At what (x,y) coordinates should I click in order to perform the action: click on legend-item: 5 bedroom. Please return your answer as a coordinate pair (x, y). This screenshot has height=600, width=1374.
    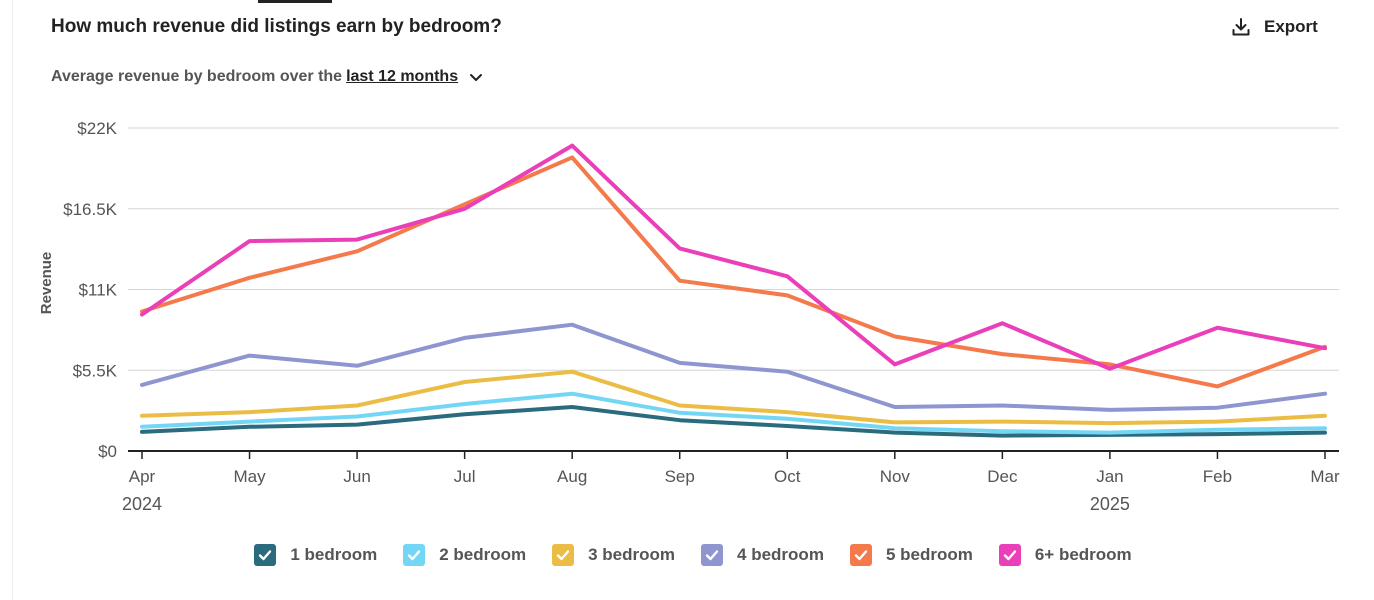
    Looking at the image, I should click on (911, 555).